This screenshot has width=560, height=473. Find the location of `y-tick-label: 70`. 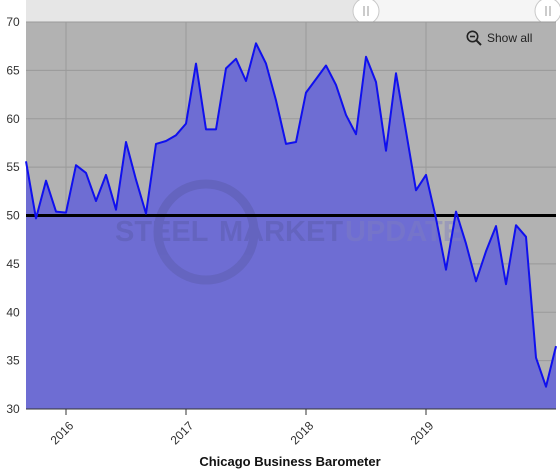

y-tick-label: 70 is located at coordinates (13, 22).